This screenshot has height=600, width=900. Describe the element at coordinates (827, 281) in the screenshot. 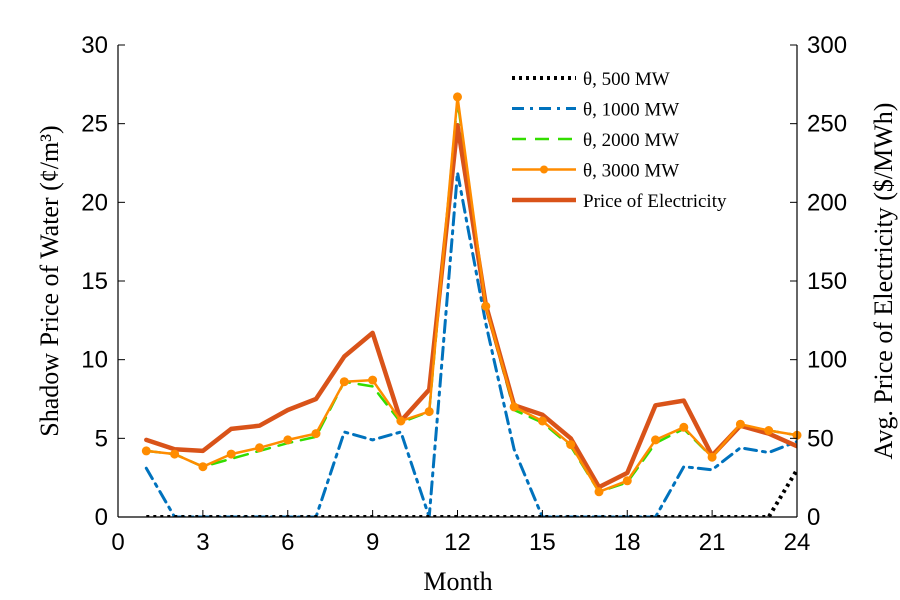

I see `y-tick-label-right: 150` at that location.